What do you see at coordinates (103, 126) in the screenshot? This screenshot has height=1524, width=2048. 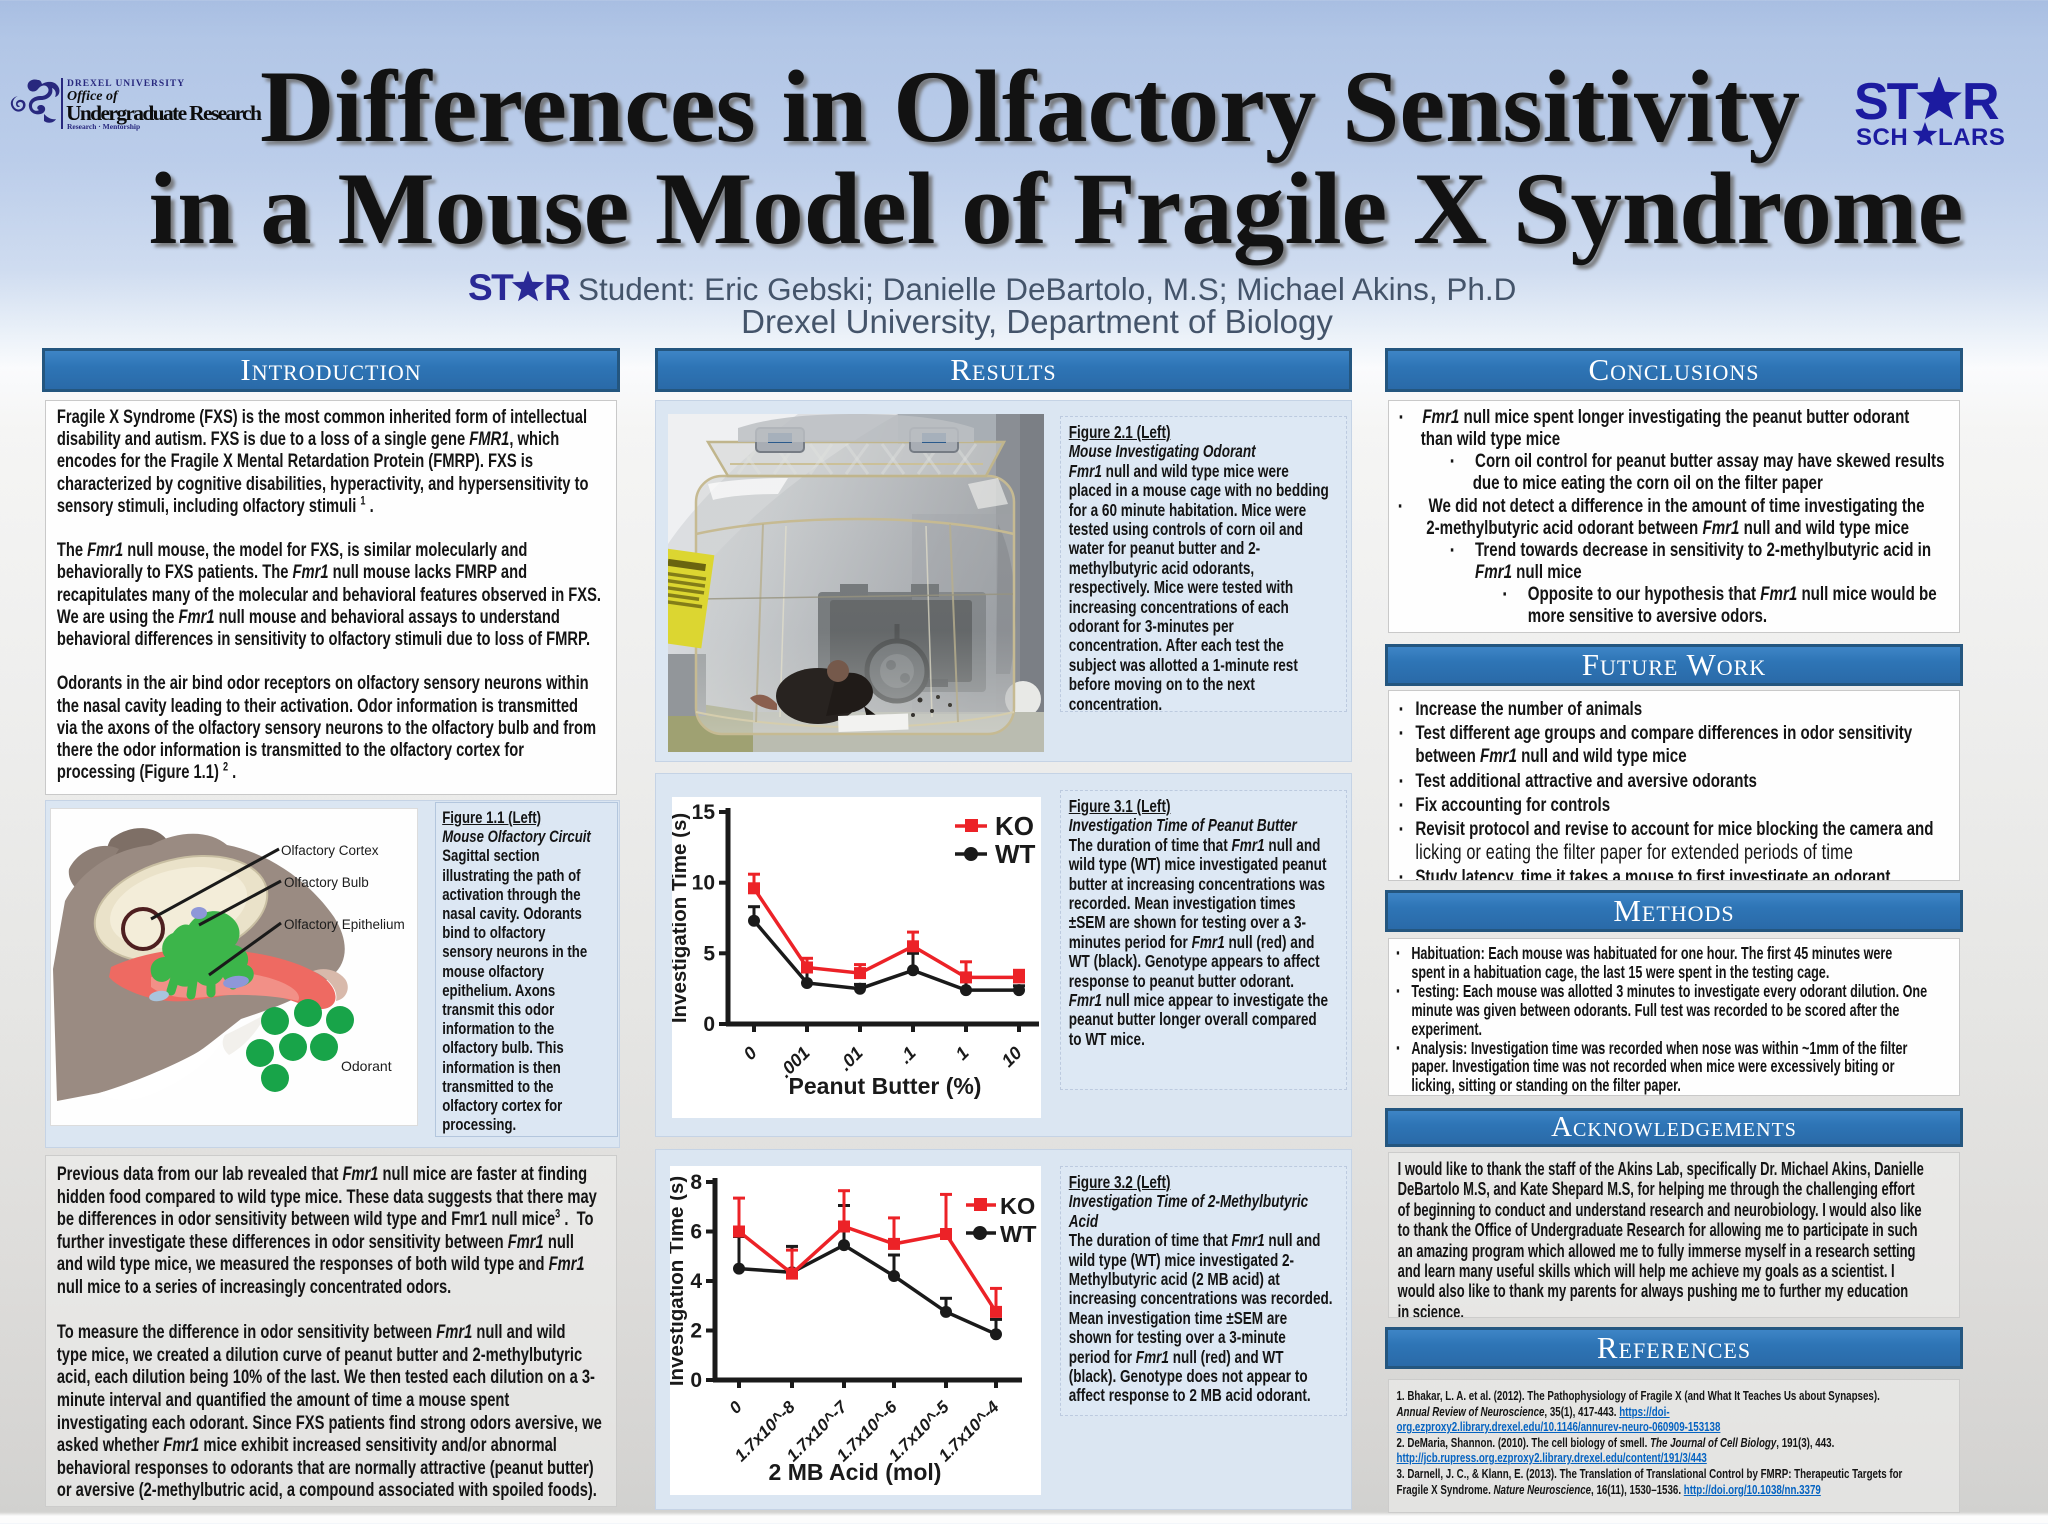 I see `svg-text: Research · Mentorship` at bounding box center [103, 126].